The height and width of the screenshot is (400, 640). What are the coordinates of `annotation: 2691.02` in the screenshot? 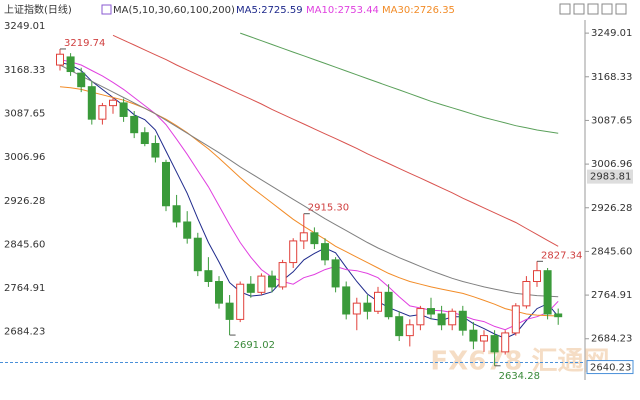 It's located at (254, 345).